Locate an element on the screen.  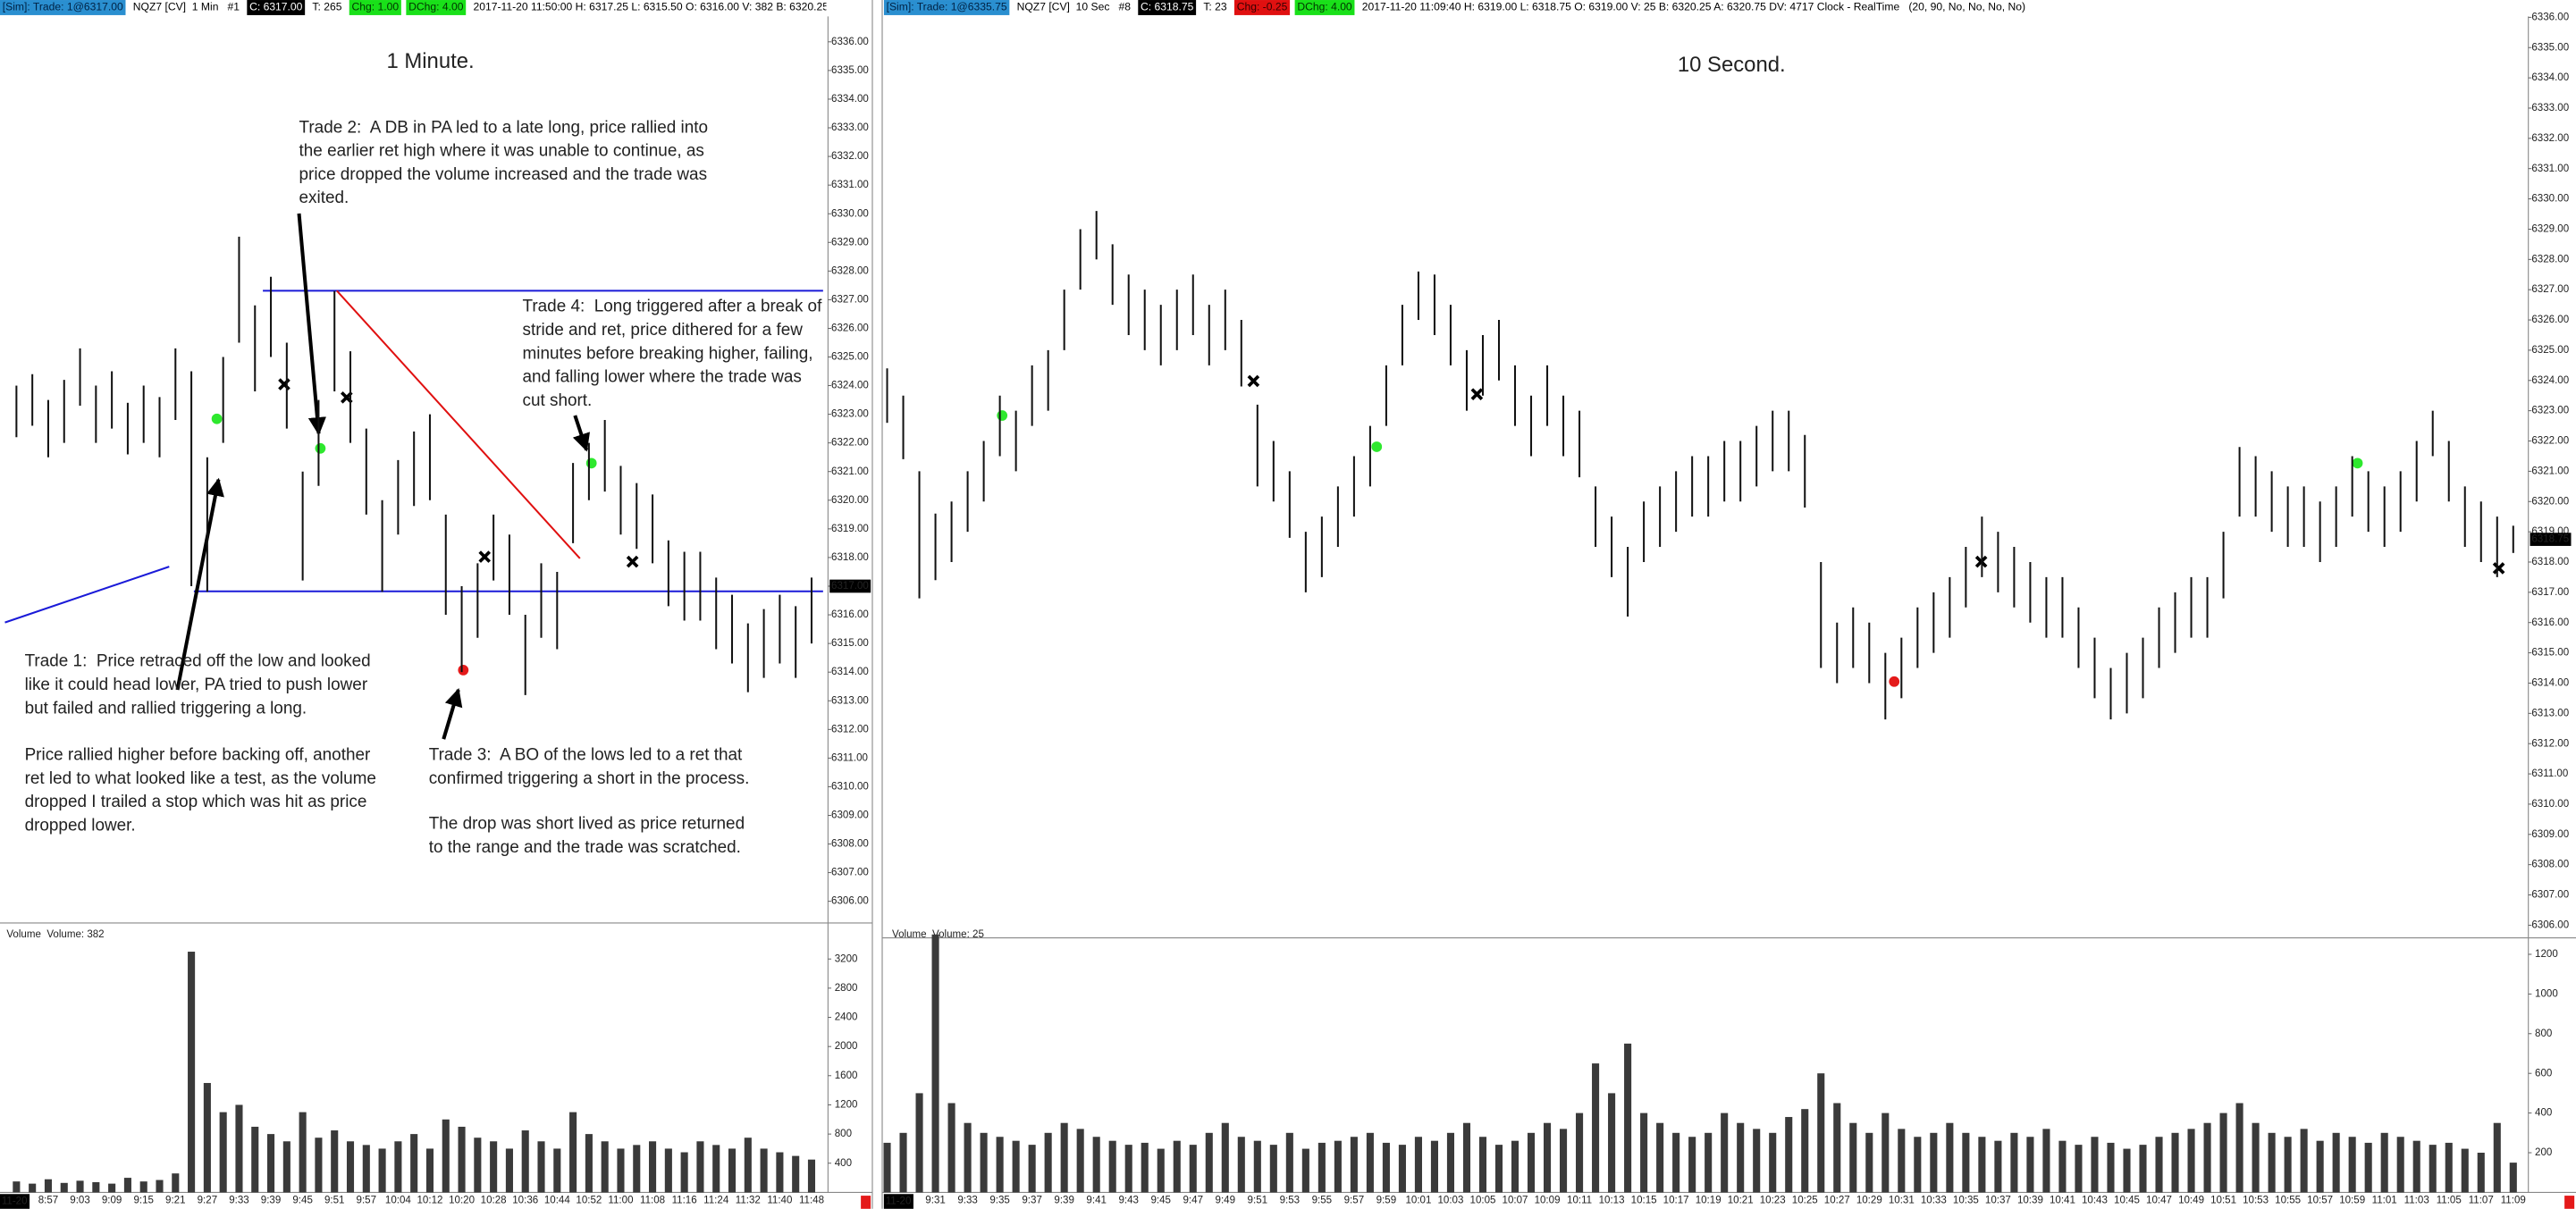
volume-tick-label: 1200 is located at coordinates (847, 1105).